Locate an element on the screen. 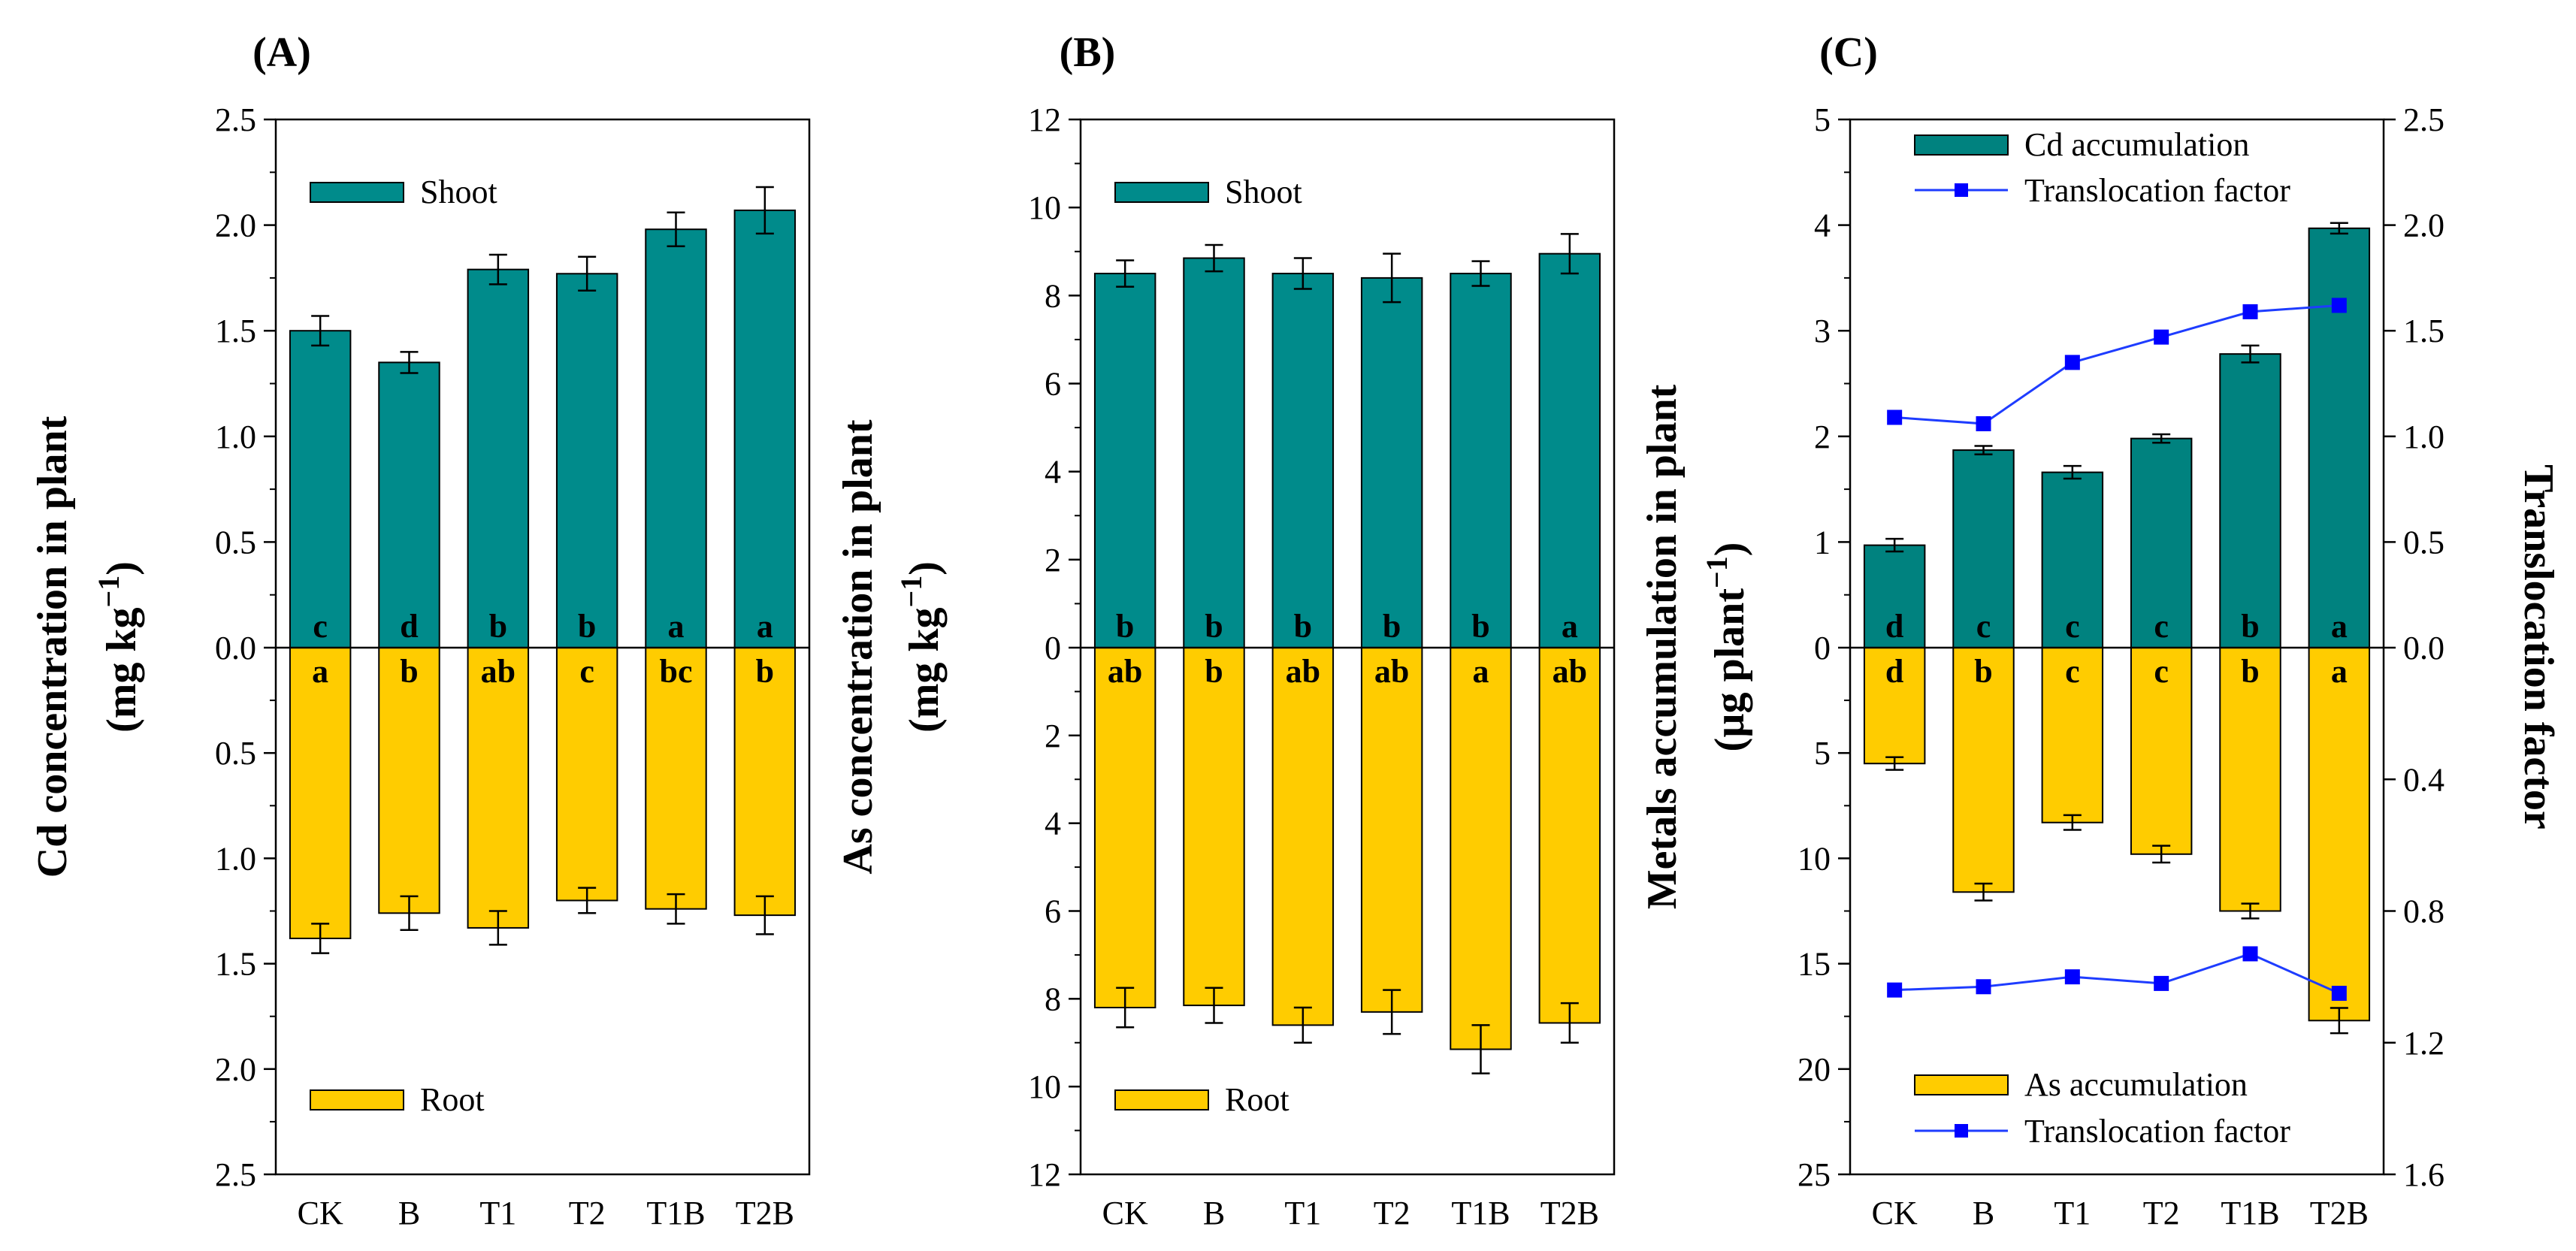  y-tick-label: 5 is located at coordinates (1823, 753).